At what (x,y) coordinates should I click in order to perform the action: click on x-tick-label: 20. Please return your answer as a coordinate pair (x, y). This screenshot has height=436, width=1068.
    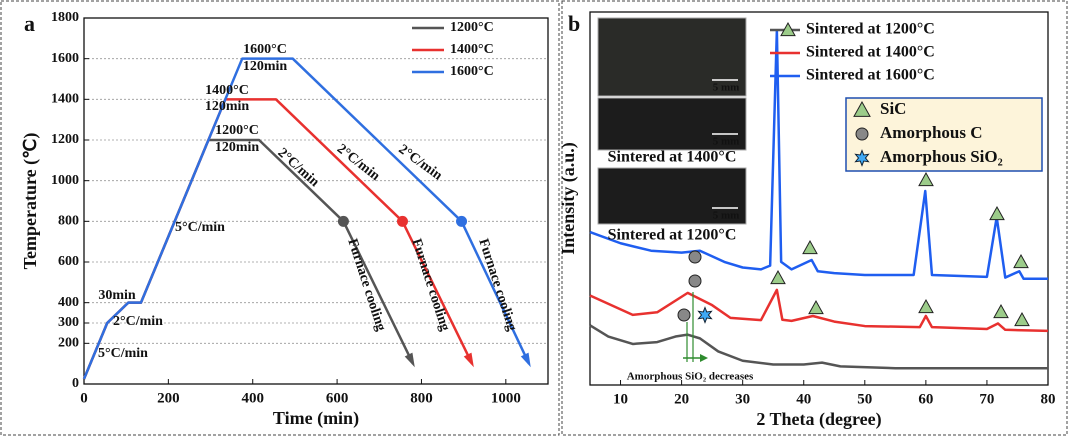
    Looking at the image, I should click on (681, 399).